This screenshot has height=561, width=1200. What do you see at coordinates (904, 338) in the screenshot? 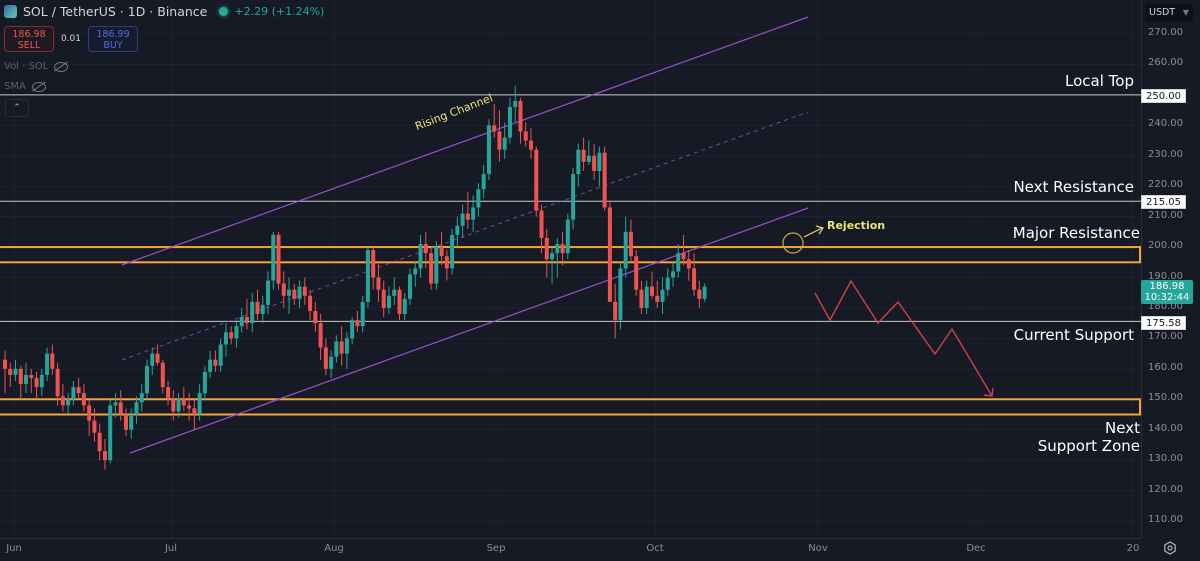
I see `projection-path` at bounding box center [904, 338].